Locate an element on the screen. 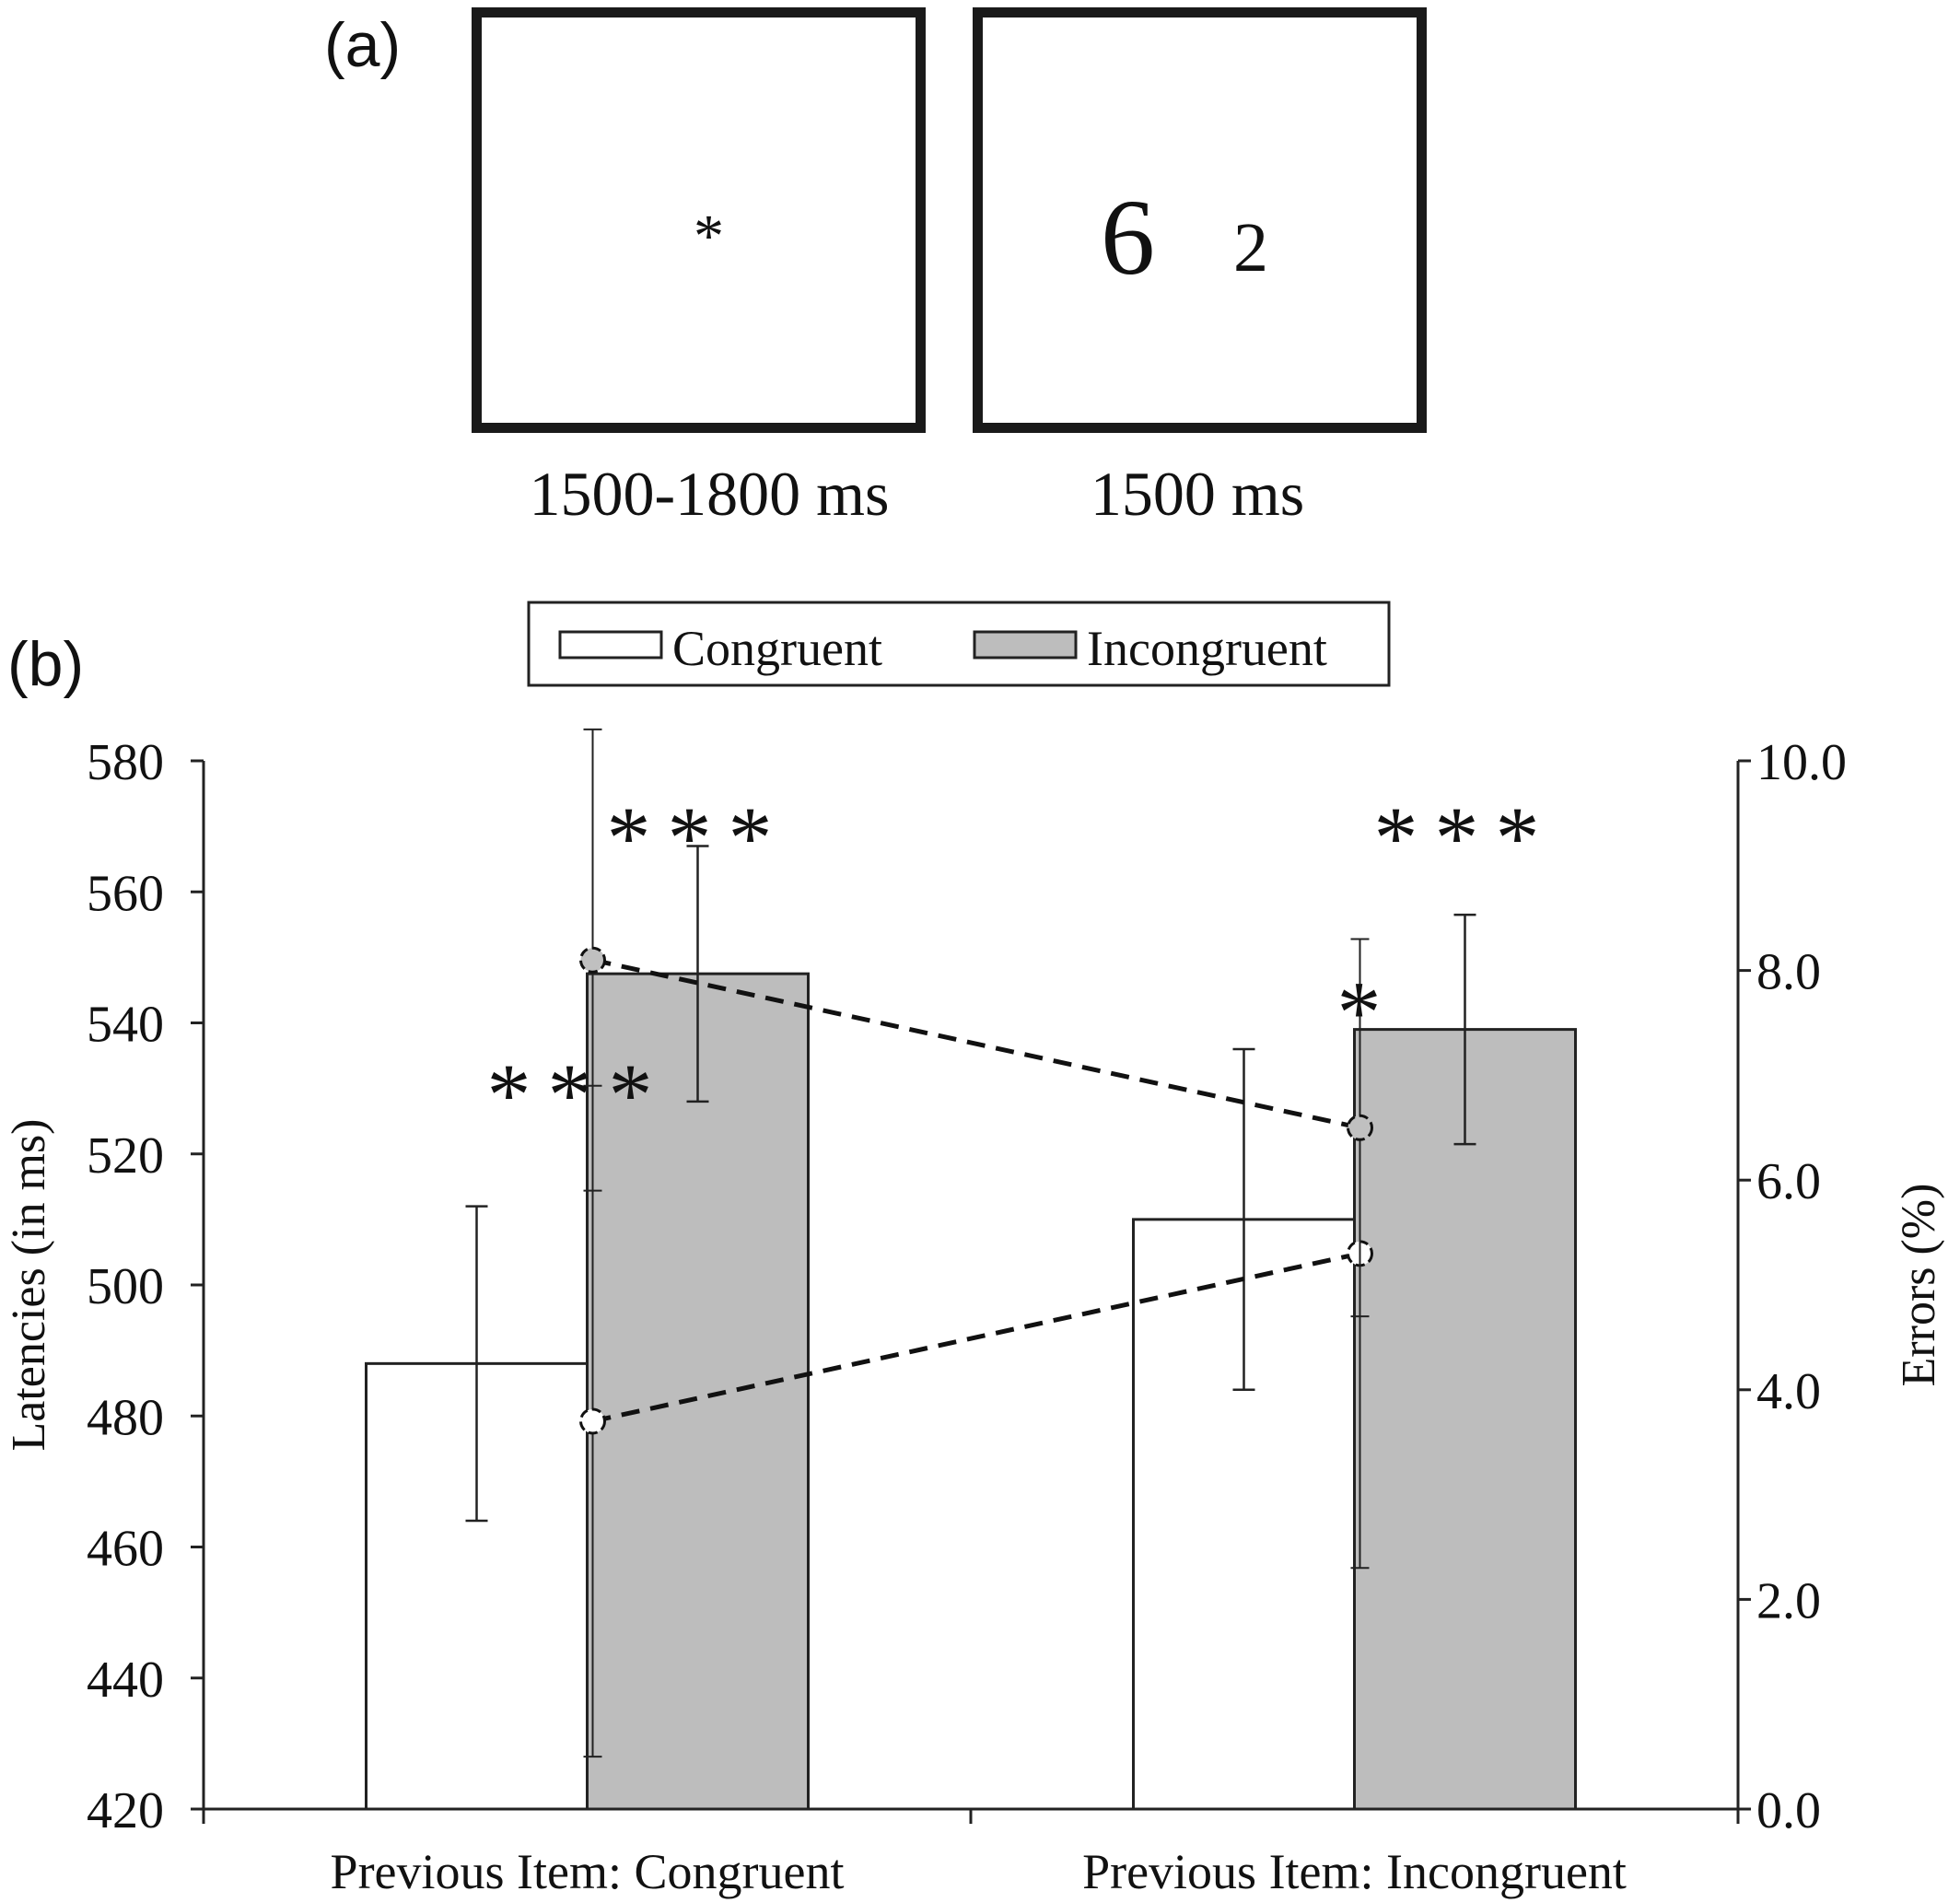  right-axis-tick-label: 6.0 is located at coordinates (1788, 1181).